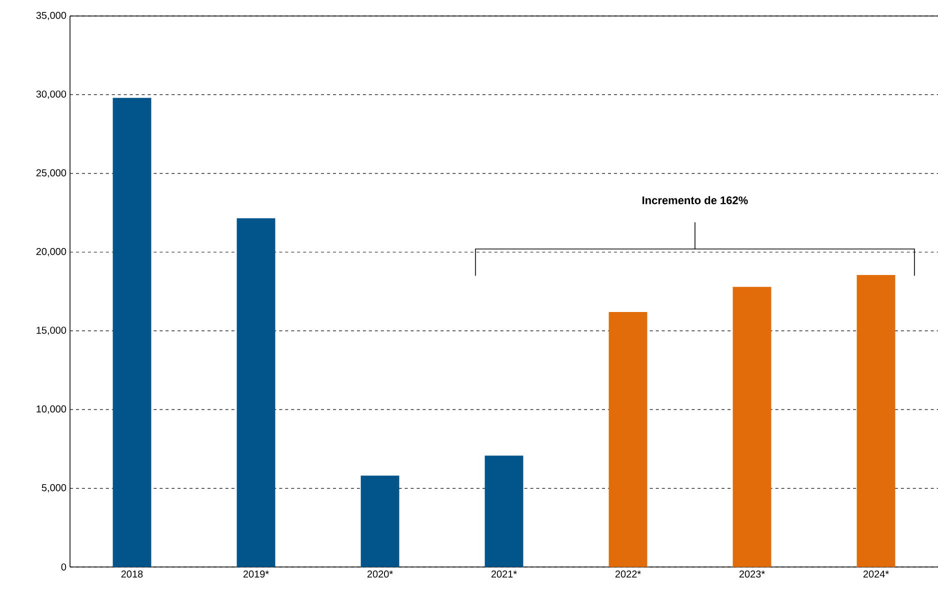 The width and height of the screenshot is (938, 592). Describe the element at coordinates (752, 574) in the screenshot. I see `x-tick-label: 2023*` at that location.